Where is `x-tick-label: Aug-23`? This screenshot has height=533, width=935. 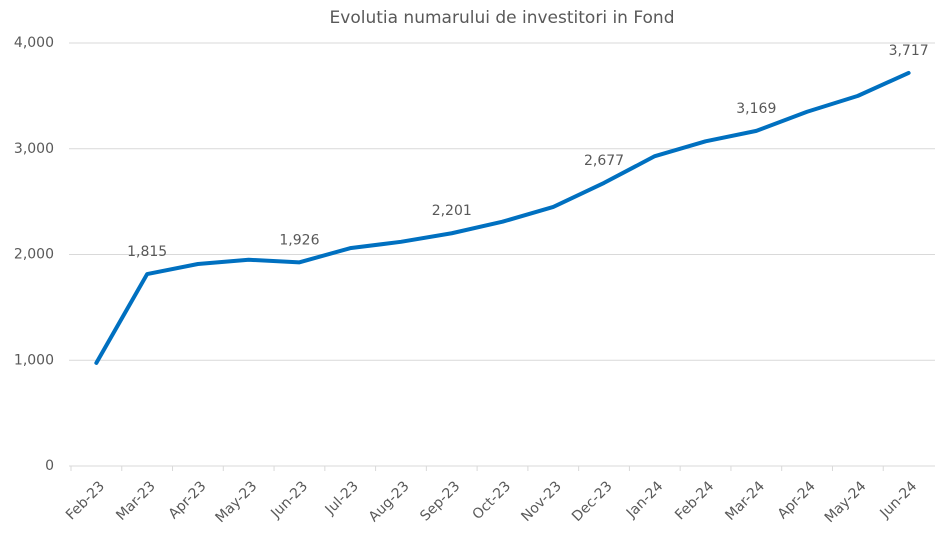 x-tick-label: Aug-23 is located at coordinates (389, 501).